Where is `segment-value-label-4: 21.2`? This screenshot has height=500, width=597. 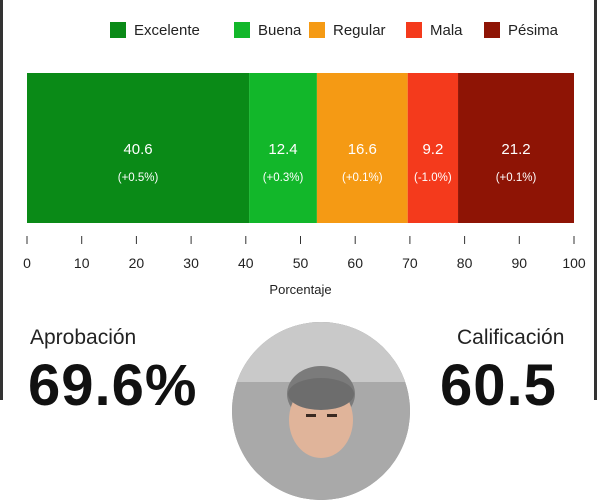 segment-value-label-4: 21.2 is located at coordinates (515, 149).